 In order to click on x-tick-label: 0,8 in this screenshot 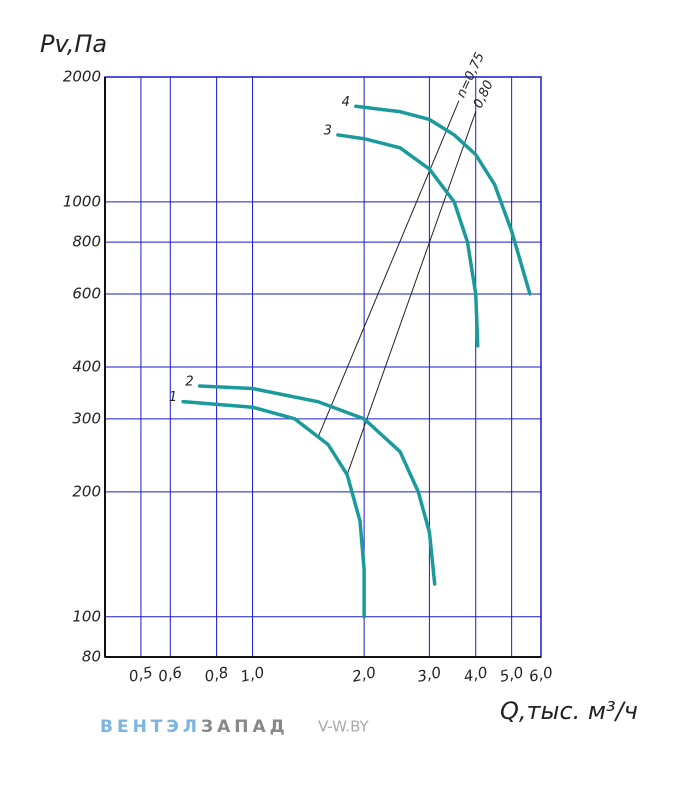, I will do `click(216, 674)`.